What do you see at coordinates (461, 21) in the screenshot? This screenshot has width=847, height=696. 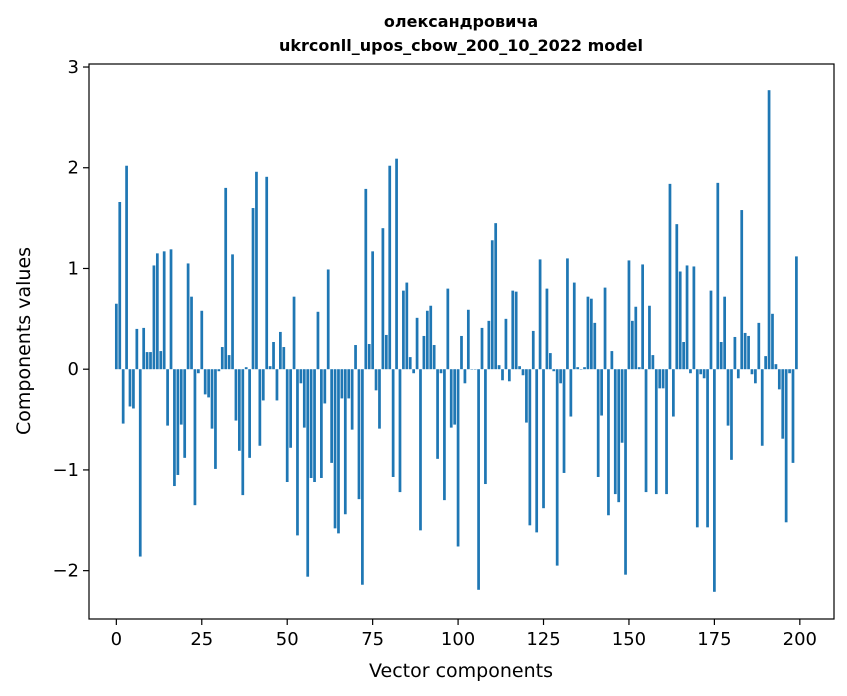 I see `chart-title: олександровича` at bounding box center [461, 21].